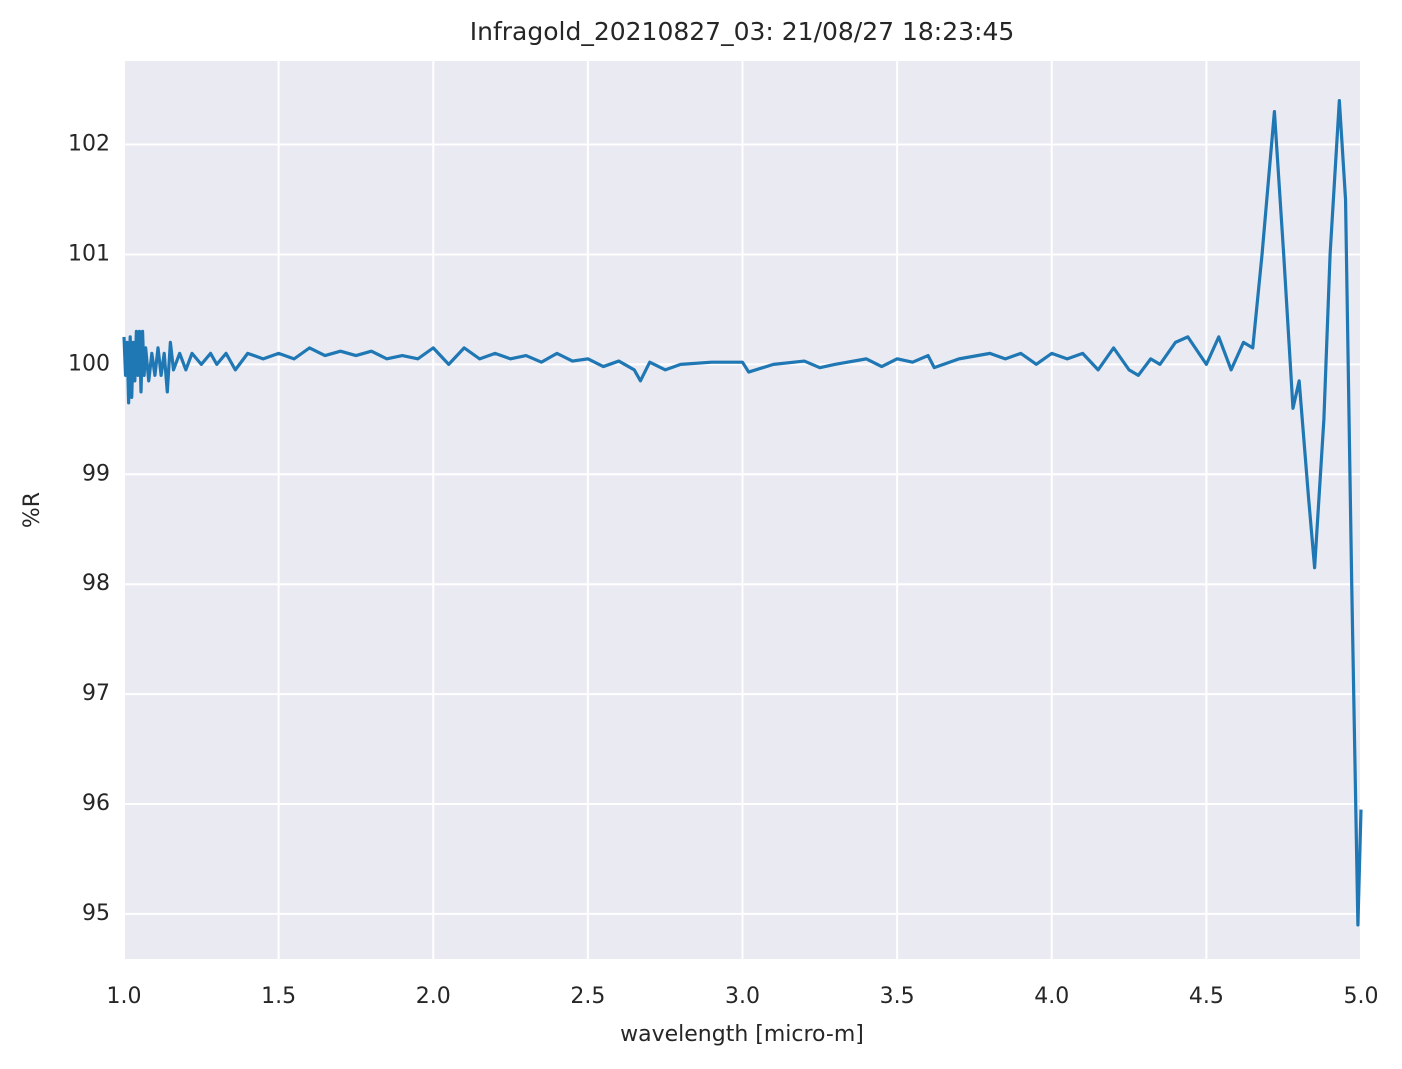  I want to click on x-tick-label: 2.5, so click(587, 996).